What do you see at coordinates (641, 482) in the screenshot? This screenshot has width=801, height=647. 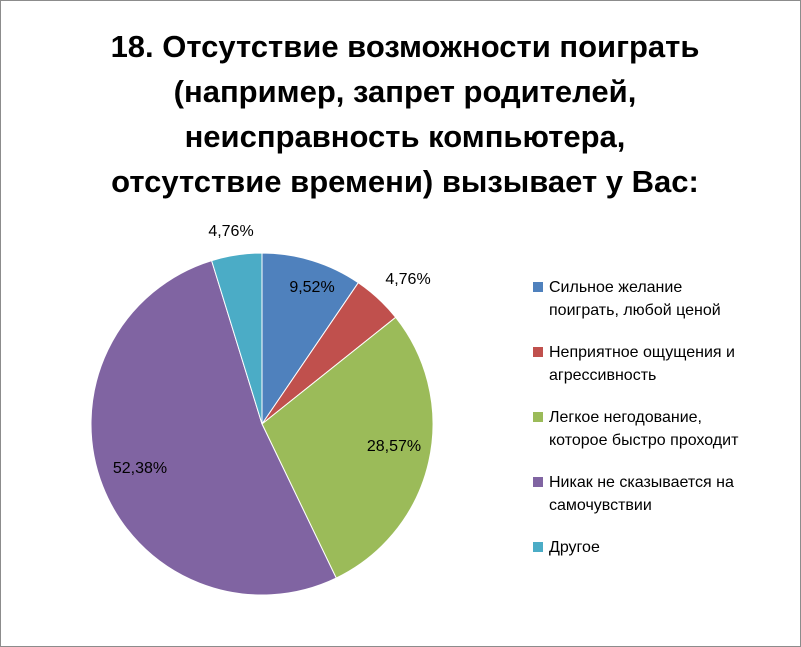 I see `legend-label-line: Никак не сказывается на` at bounding box center [641, 482].